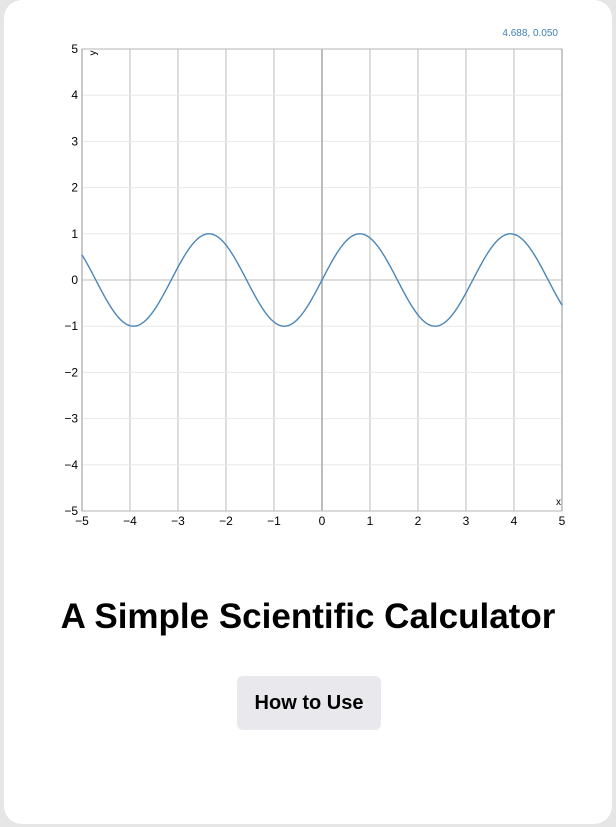 This screenshot has width=616, height=827. Describe the element at coordinates (322, 521) in the screenshot. I see `x-tick-label: 0` at that location.